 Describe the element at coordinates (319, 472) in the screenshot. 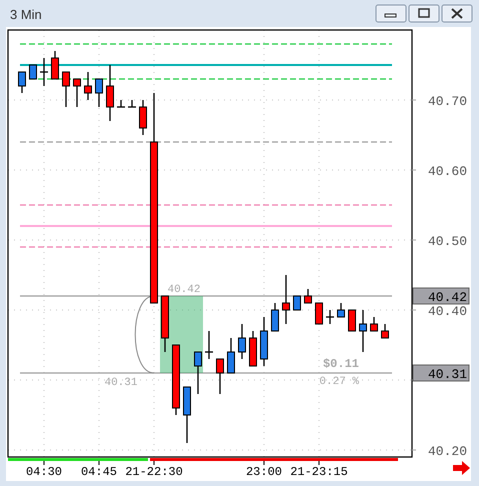

I see `x-tick-label: 21-23:15` at that location.